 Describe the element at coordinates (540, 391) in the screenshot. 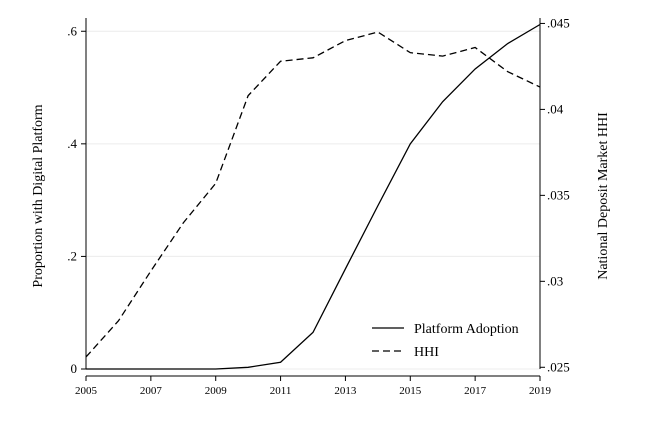

I see `x-tick-label: 2019` at that location.